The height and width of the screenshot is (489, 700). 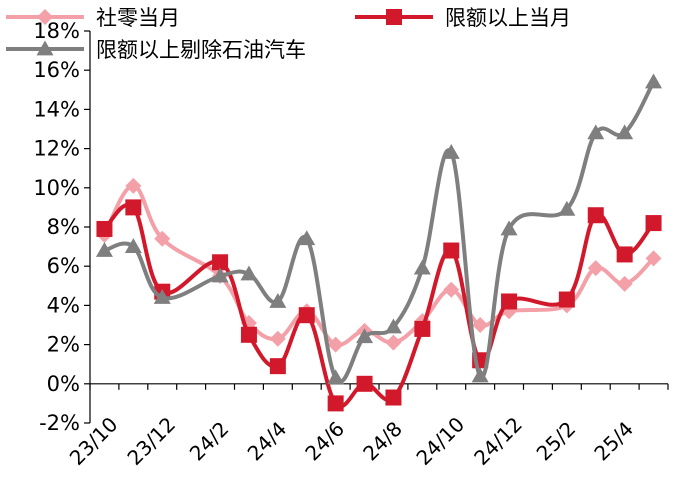 What do you see at coordinates (613, 441) in the screenshot?
I see `x-tick-label: 25/4` at bounding box center [613, 441].